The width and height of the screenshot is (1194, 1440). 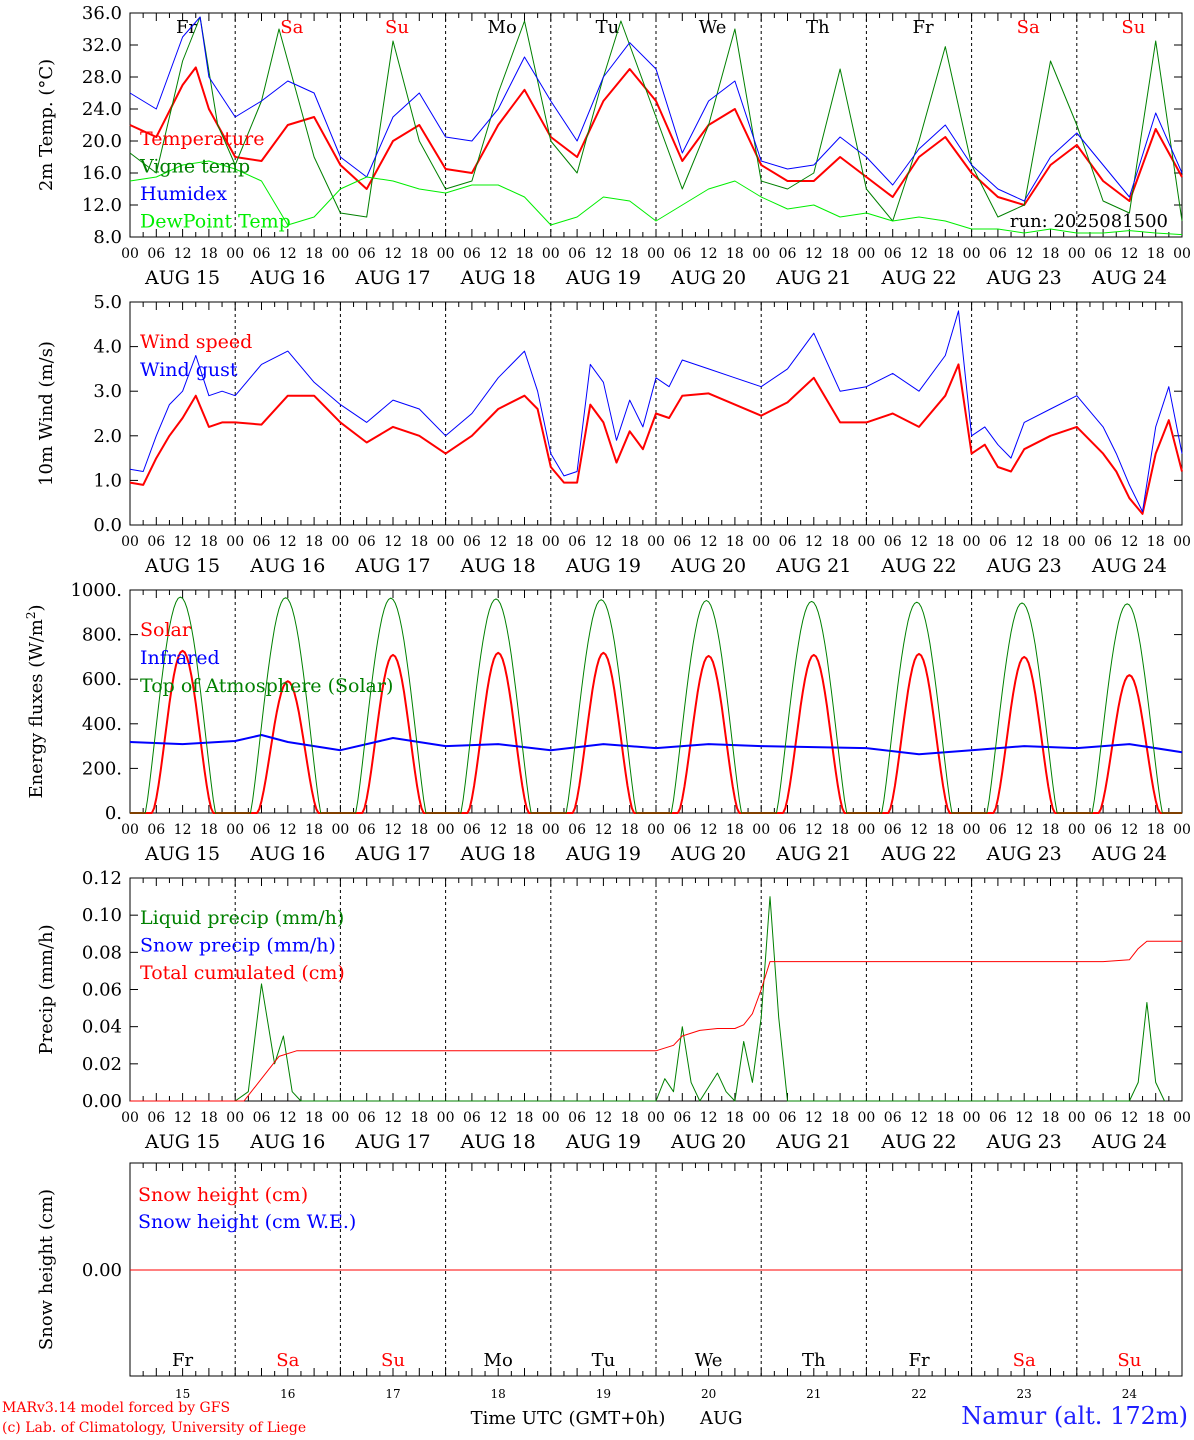 I want to click on y-axis-title: 10m Wind (m/s), so click(x=46, y=413).